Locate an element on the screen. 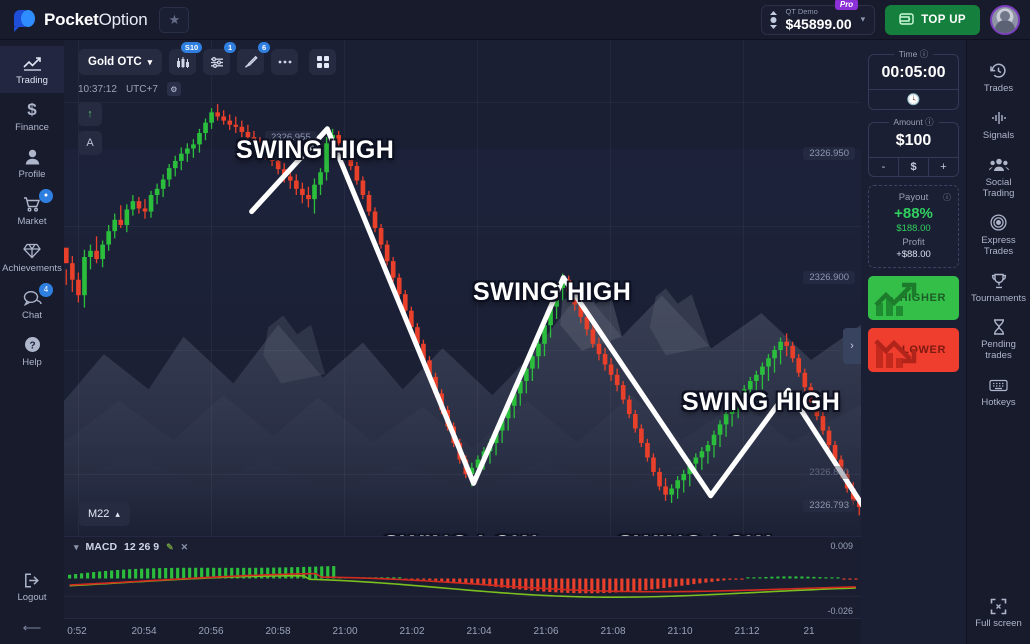 The width and height of the screenshot is (1030, 644). brand-name: PocketOption is located at coordinates (96, 20).